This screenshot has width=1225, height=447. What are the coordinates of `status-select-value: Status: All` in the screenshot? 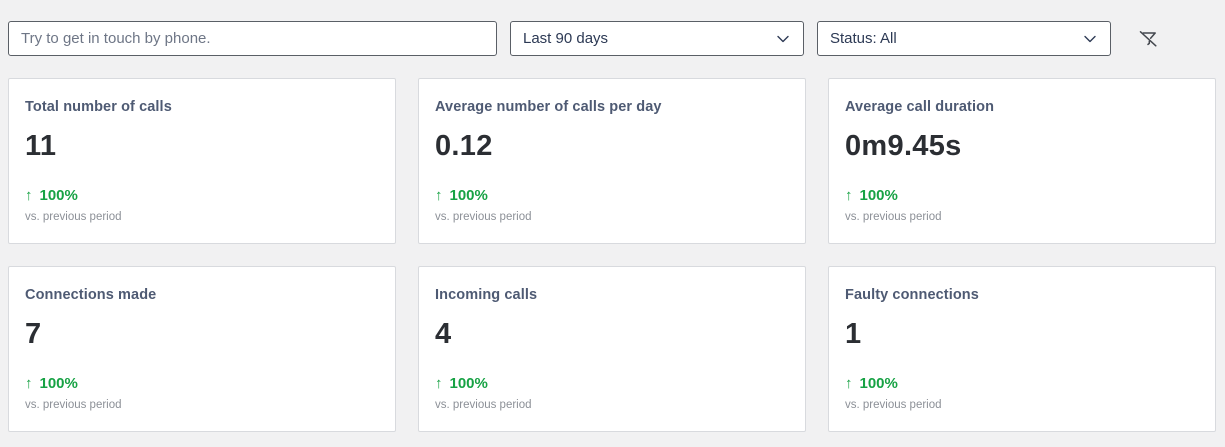 It's located at (863, 38).